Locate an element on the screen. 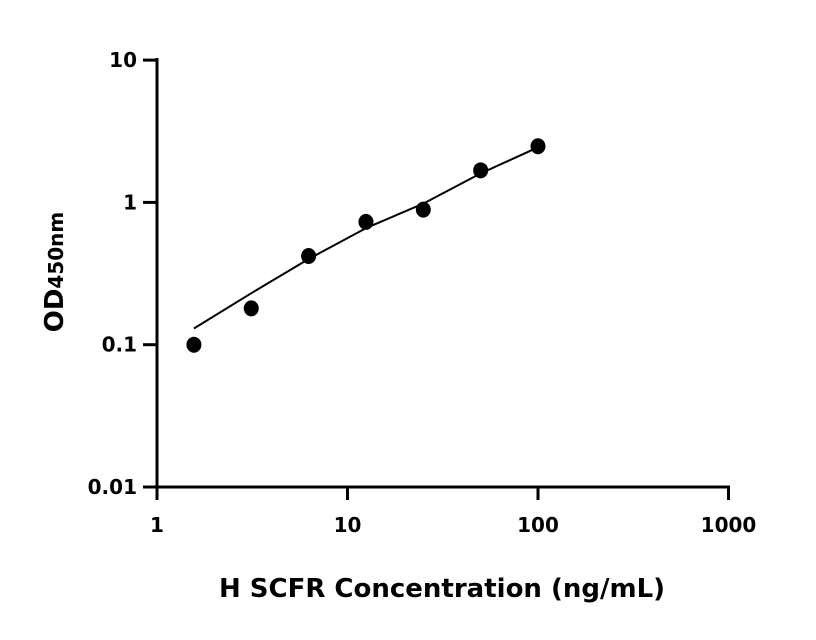 Image resolution: width=816 pixels, height=640 pixels. y-axis-title-main: OD is located at coordinates (55, 311).